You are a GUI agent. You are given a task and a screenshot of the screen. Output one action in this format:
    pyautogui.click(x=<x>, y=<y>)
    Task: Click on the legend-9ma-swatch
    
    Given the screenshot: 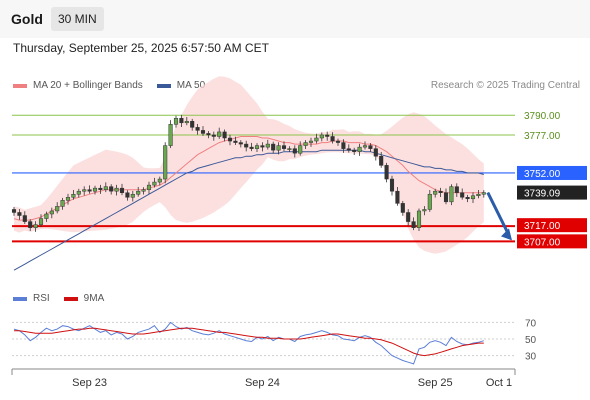 What is the action you would take?
    pyautogui.click(x=70, y=298)
    